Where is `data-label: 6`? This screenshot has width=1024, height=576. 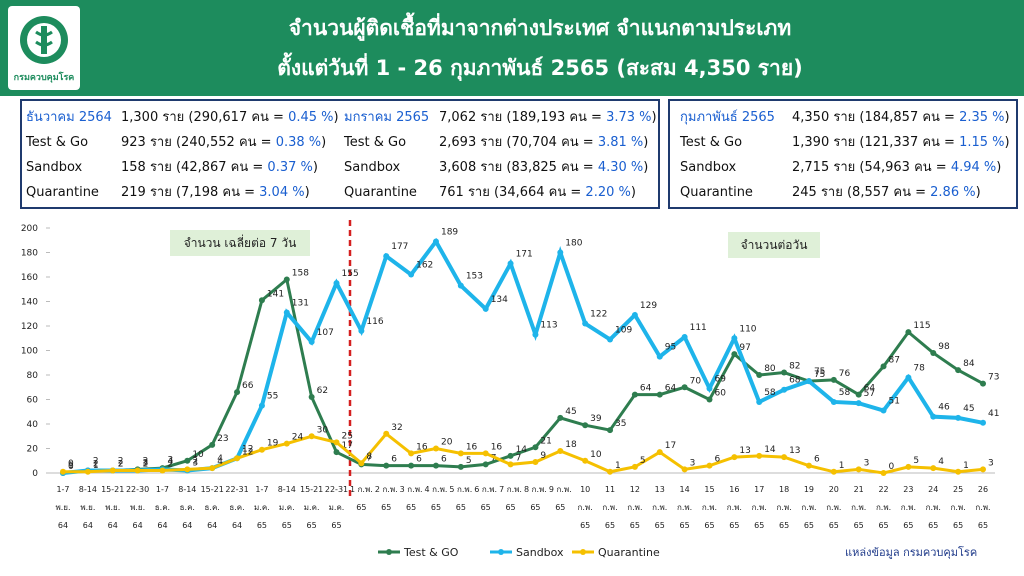
data-label: 6 is located at coordinates (717, 460).